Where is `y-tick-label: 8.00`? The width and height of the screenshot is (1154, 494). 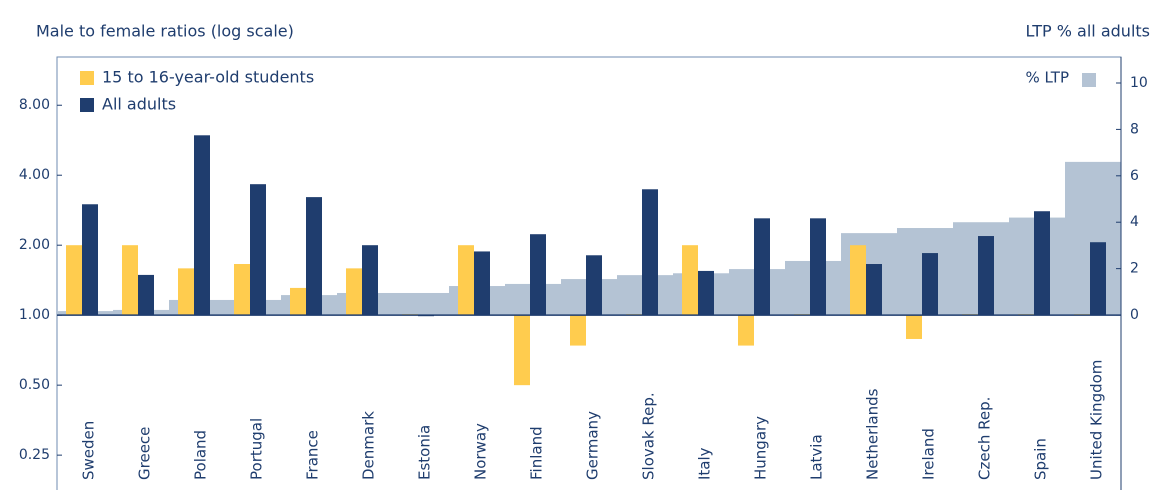
y-tick-label: 8.00 is located at coordinates (34, 105).